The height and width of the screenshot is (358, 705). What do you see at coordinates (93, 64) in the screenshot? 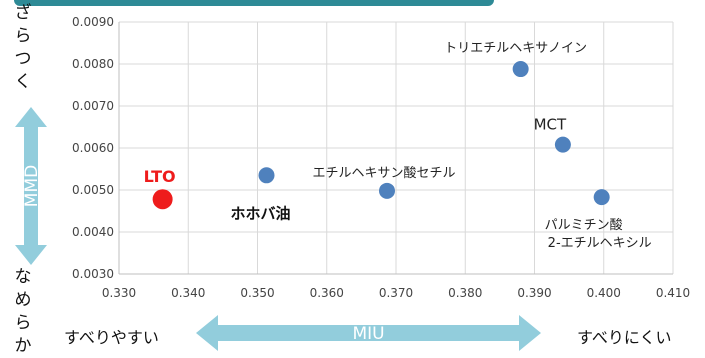
I see `y-tick-label: 0.0080` at bounding box center [93, 64].